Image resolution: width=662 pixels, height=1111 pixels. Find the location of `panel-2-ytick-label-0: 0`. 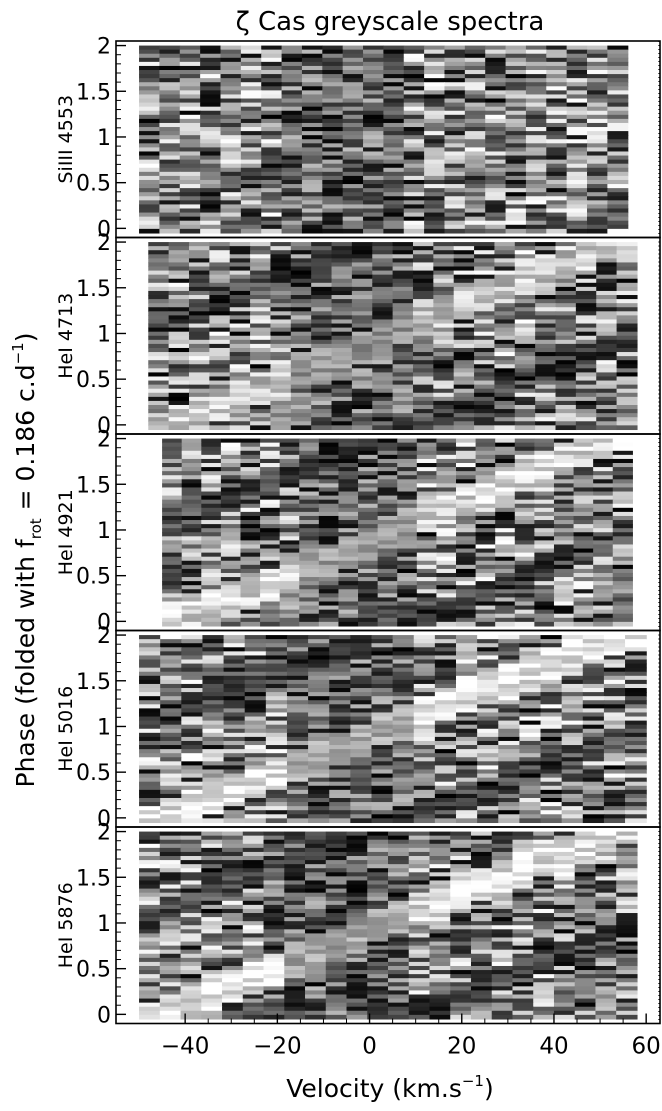

panel-2-ytick-label-0: 0 is located at coordinates (104, 426).